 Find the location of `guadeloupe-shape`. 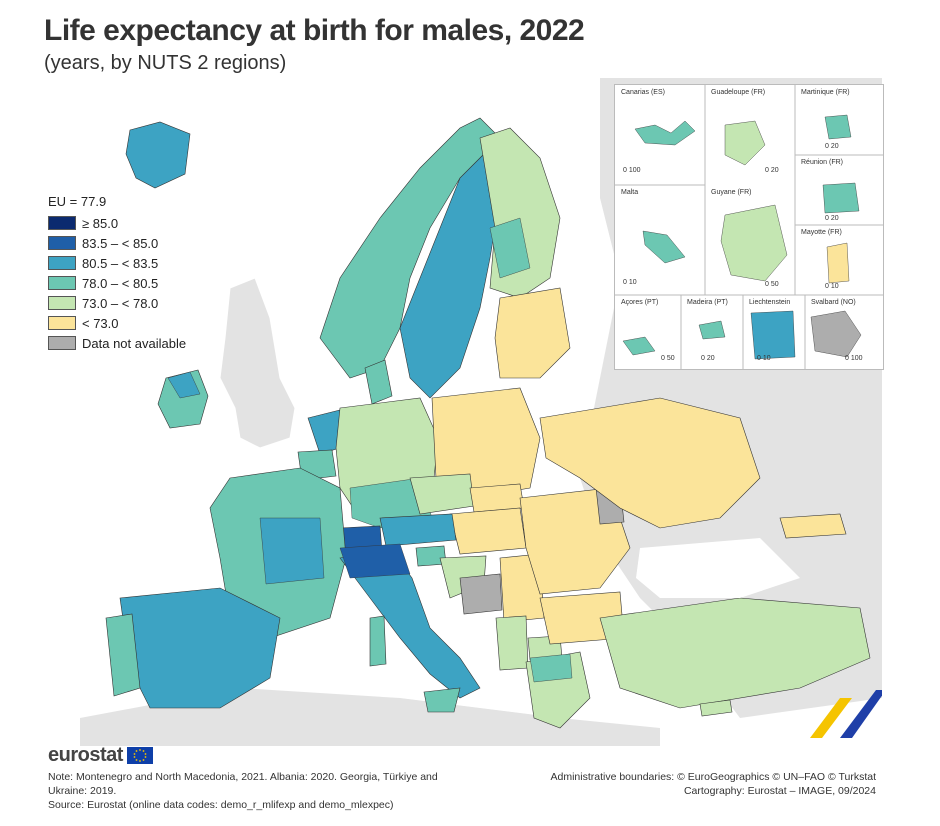

guadeloupe-shape is located at coordinates (745, 143).